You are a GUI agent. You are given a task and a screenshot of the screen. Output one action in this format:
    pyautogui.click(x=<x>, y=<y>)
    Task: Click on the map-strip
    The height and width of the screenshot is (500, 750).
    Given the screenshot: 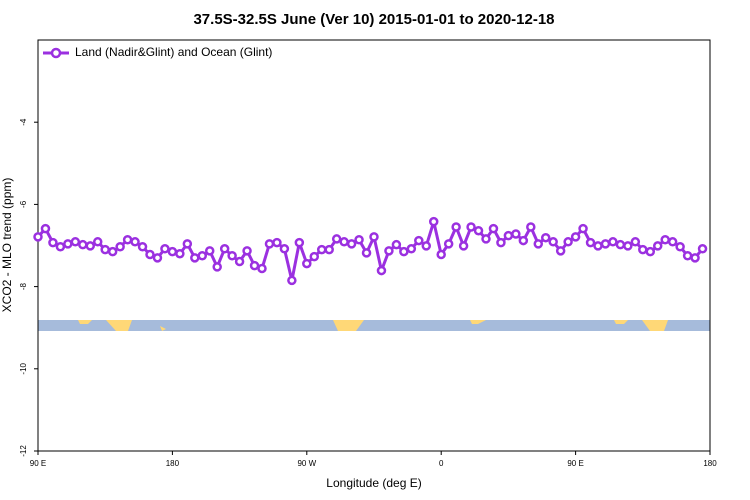 What is the action you would take?
    pyautogui.click(x=374, y=325)
    